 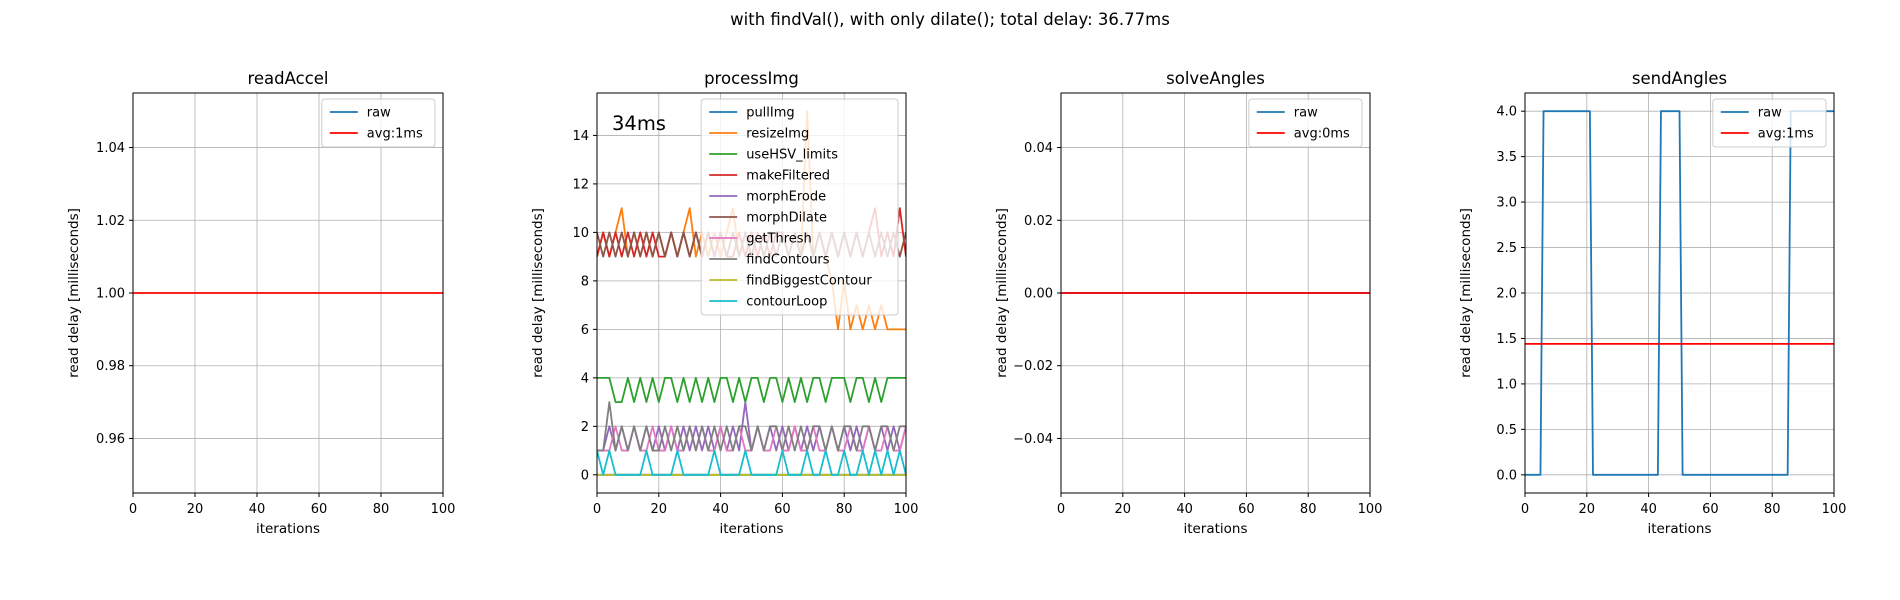 I want to click on chart3-y-tick-label: 2.5, so click(x=1506, y=248).